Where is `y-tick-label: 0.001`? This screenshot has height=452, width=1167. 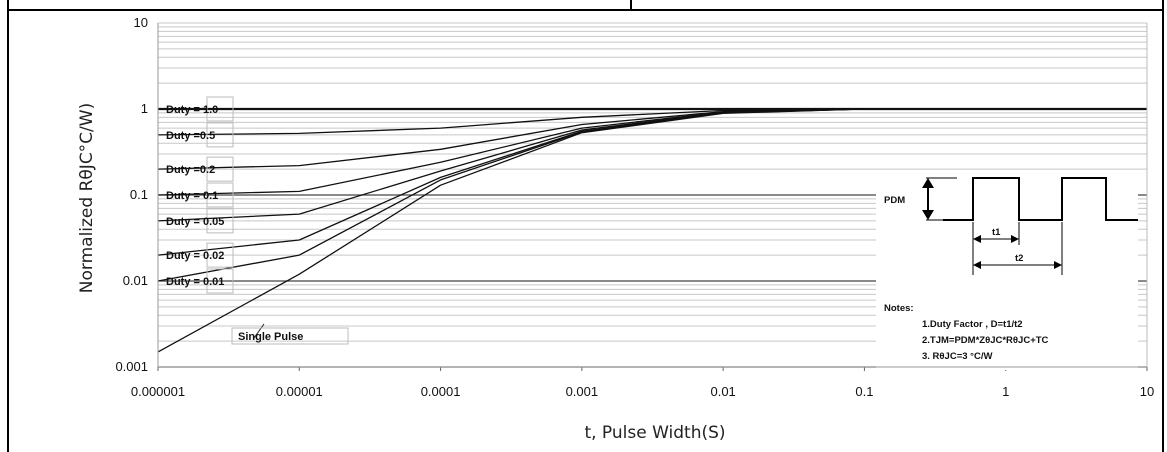
y-tick-label: 0.001 is located at coordinates (131, 366).